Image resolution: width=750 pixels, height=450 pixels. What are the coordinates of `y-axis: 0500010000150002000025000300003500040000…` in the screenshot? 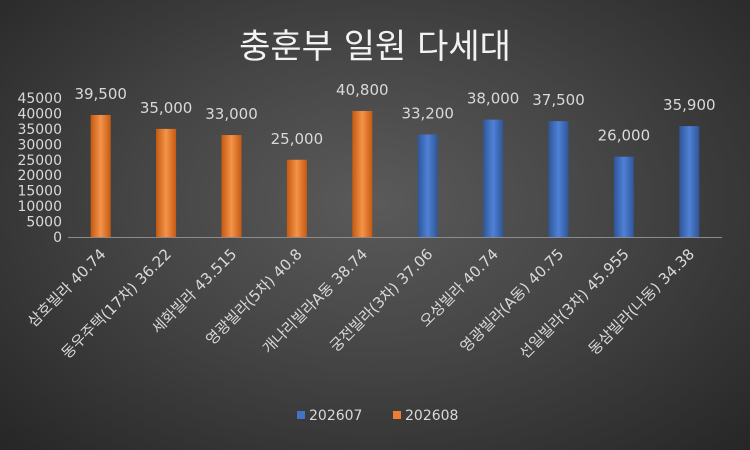 It's located at (39, 168).